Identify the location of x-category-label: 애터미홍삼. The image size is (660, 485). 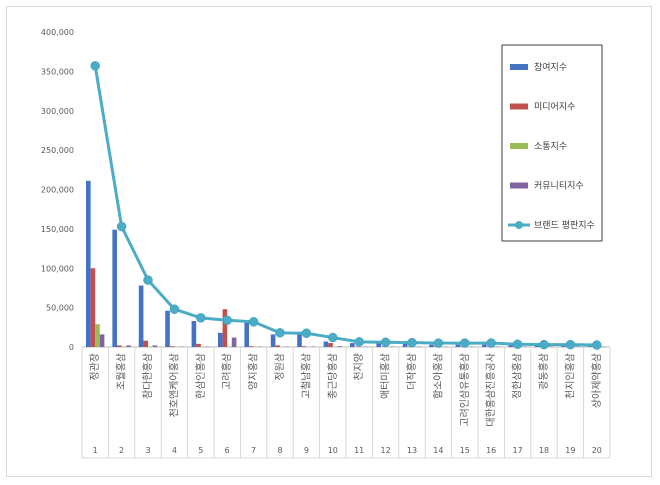
(385, 376).